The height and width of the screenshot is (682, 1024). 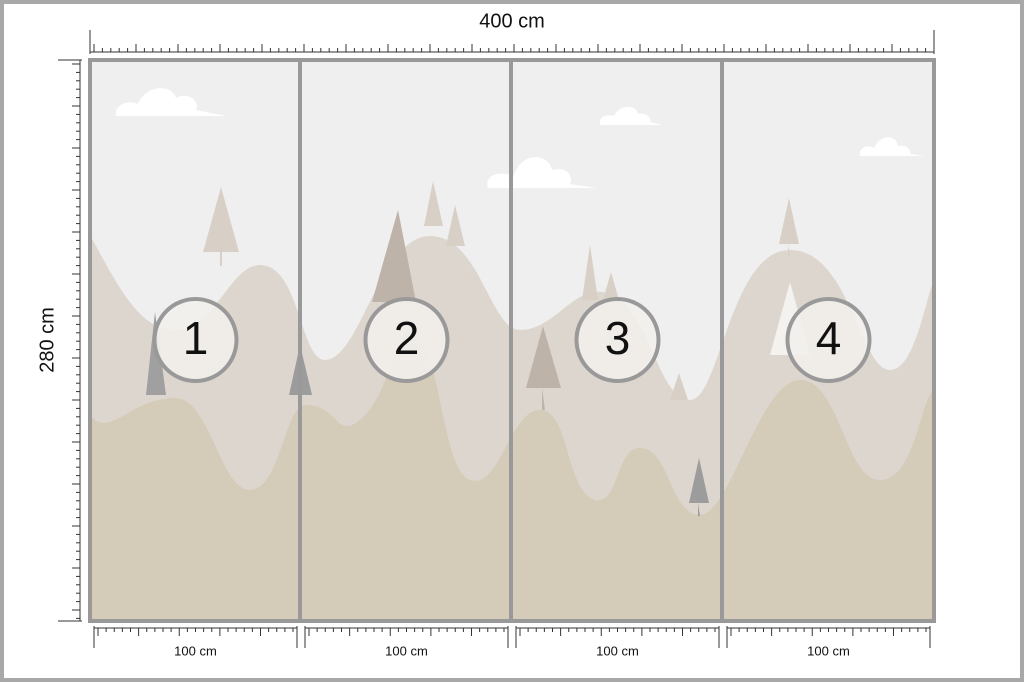 I want to click on panel-number: 4, so click(x=829, y=338).